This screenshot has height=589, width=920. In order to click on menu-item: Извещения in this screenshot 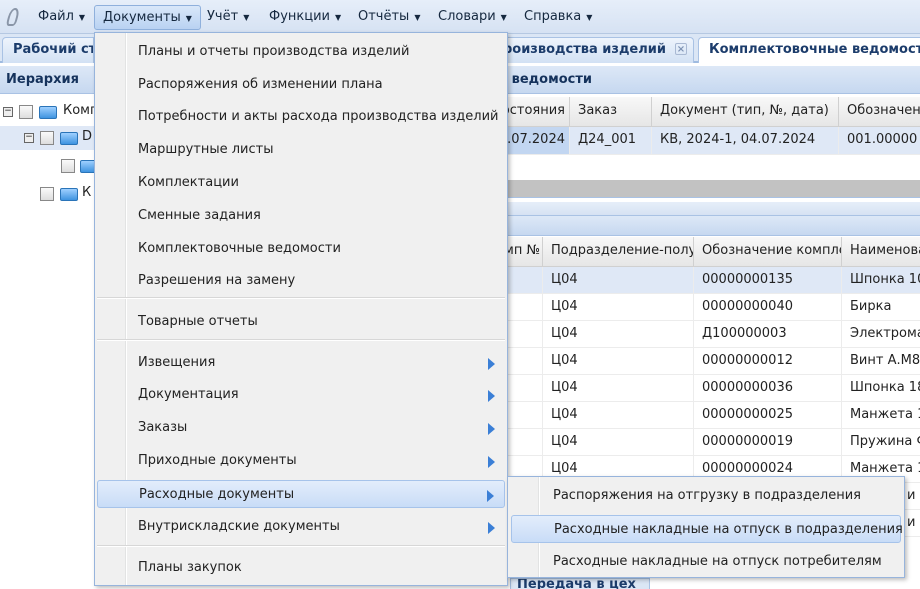, I will do `click(301, 363)`.